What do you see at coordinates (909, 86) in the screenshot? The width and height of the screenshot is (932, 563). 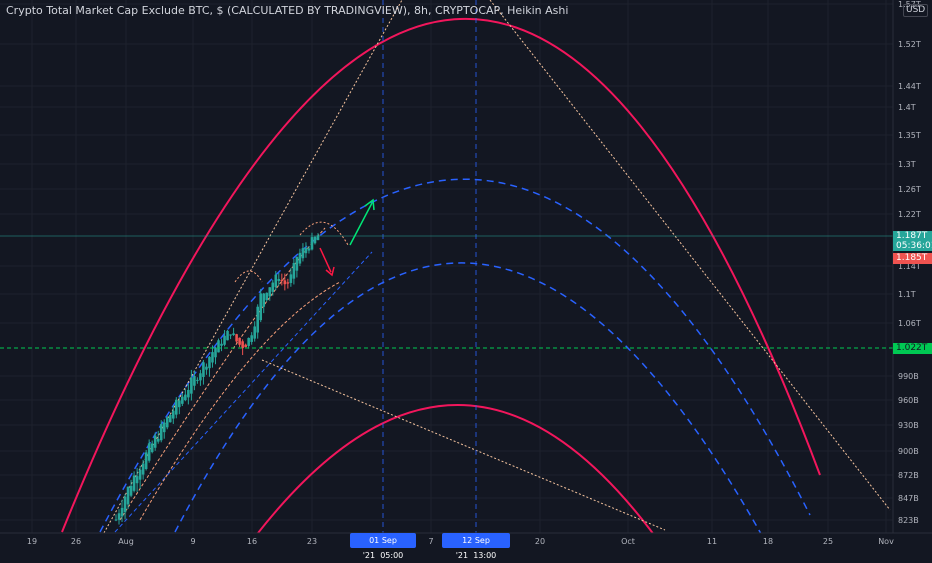 I see `price-tick-label: 1.44T` at bounding box center [909, 86].